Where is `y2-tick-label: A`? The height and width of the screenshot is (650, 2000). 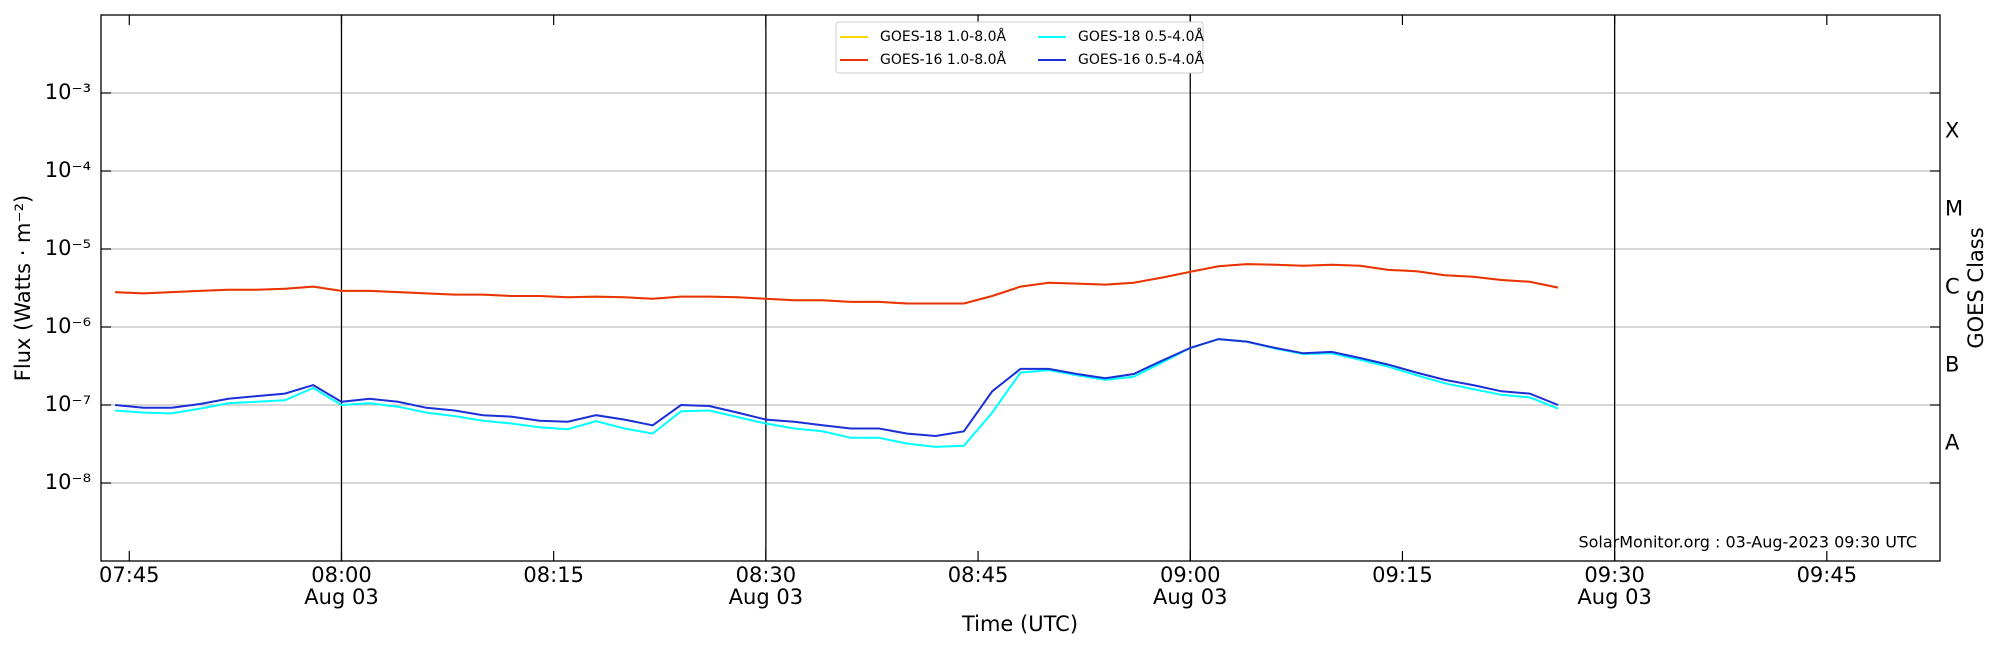 y2-tick-label: A is located at coordinates (1952, 443).